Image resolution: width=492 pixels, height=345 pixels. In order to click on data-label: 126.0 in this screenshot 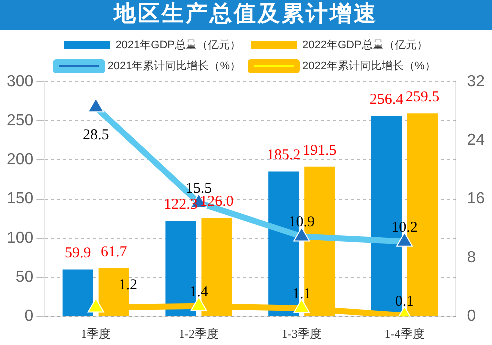, I will do `click(217, 202)`.